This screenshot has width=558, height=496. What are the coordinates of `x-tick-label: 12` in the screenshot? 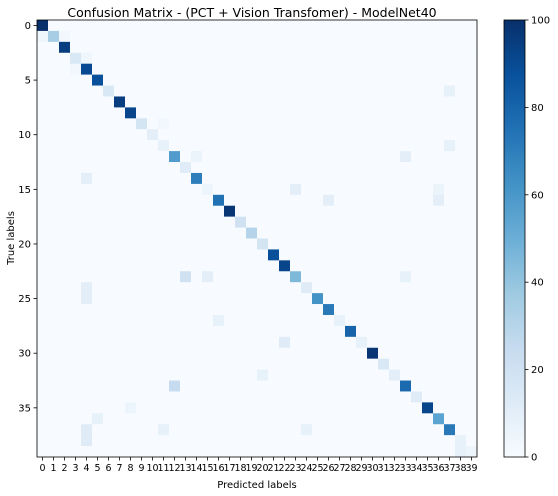 It's located at (174, 468).